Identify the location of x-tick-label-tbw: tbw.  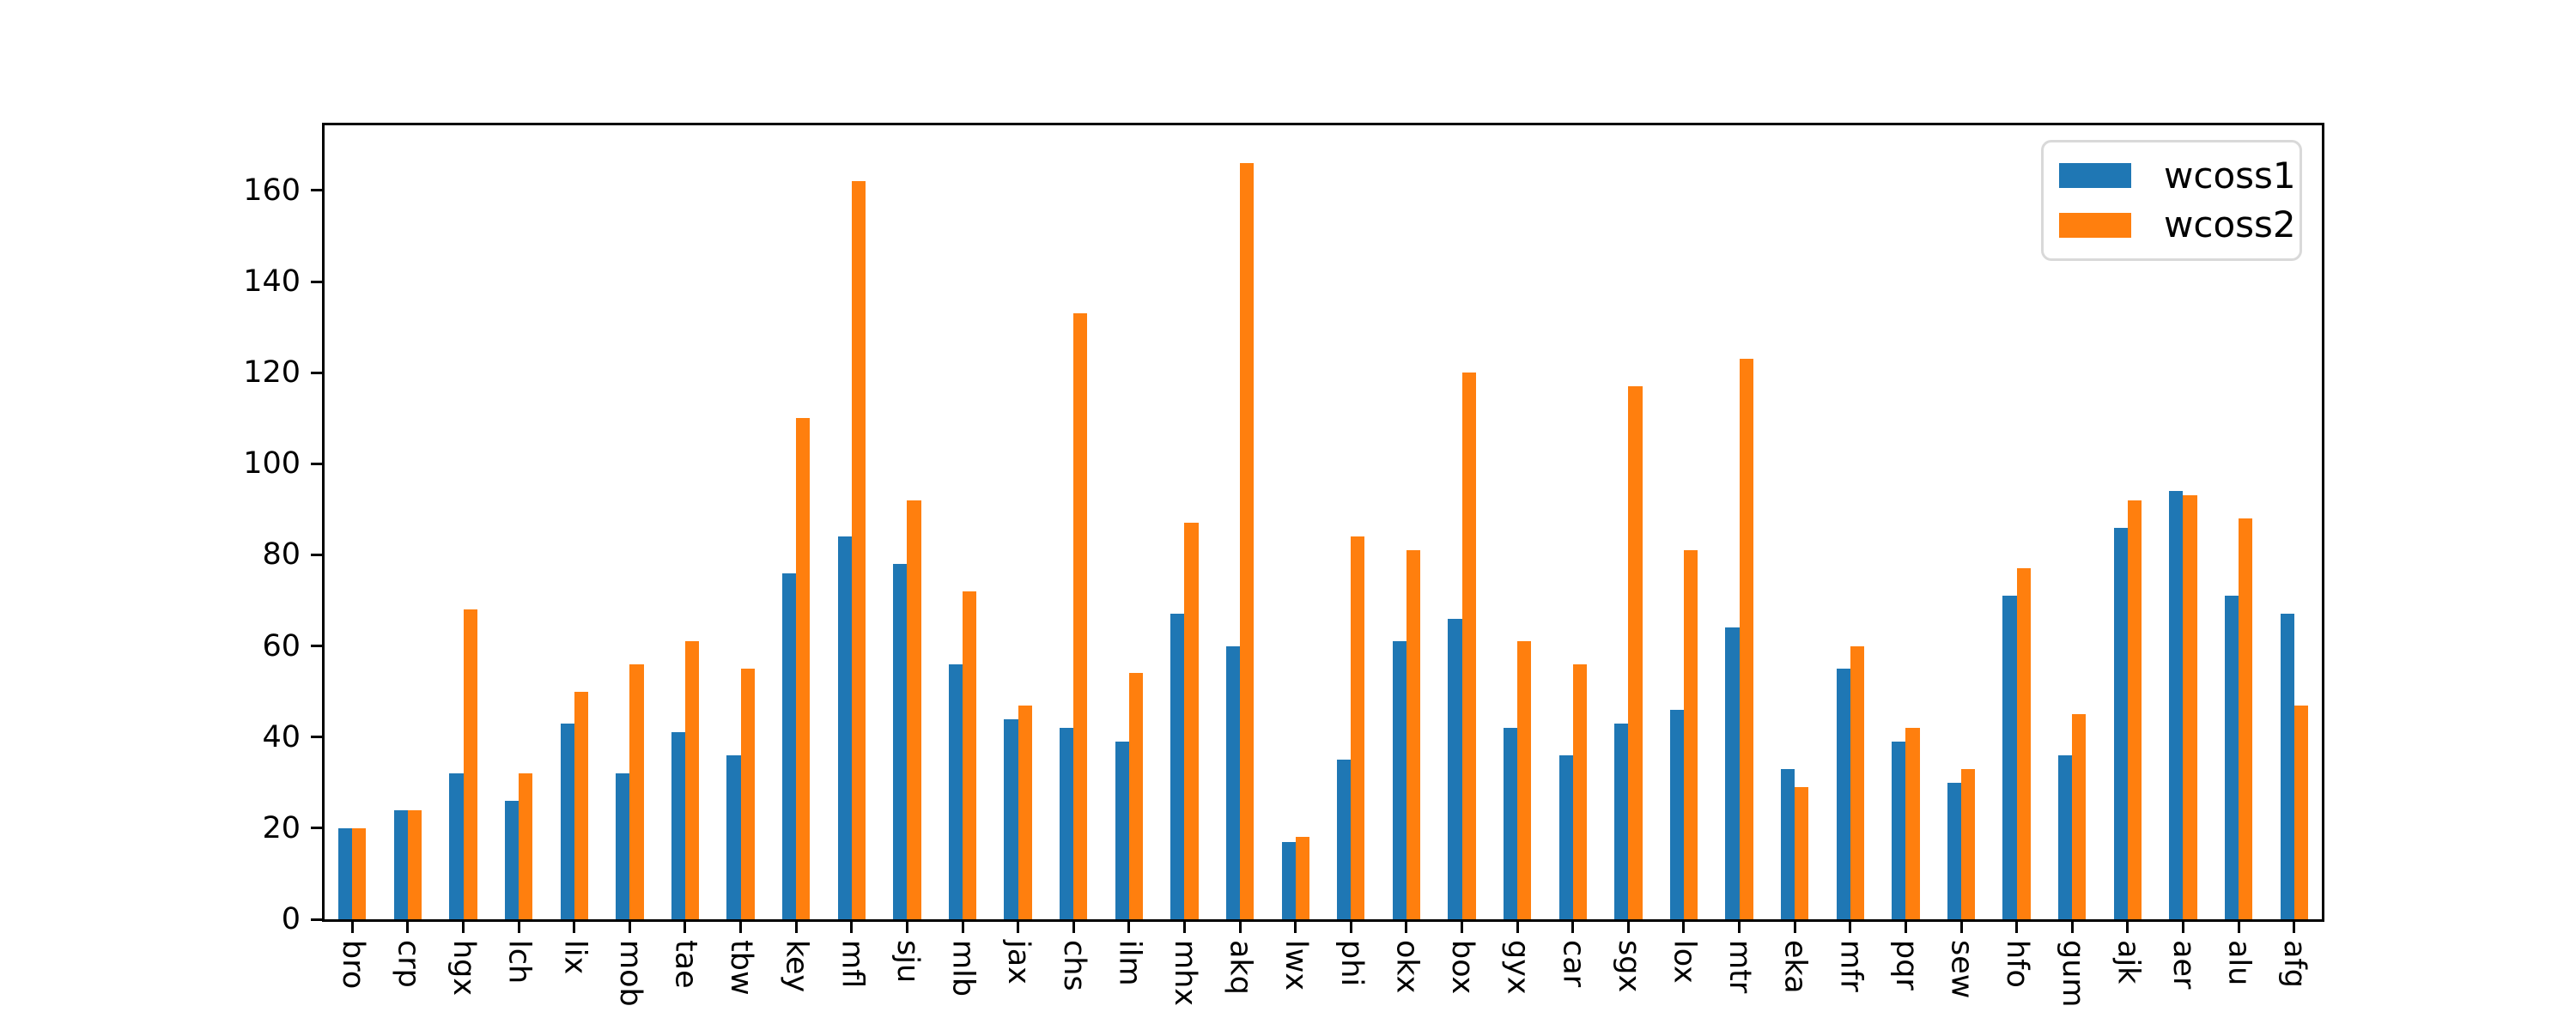
(742, 968).